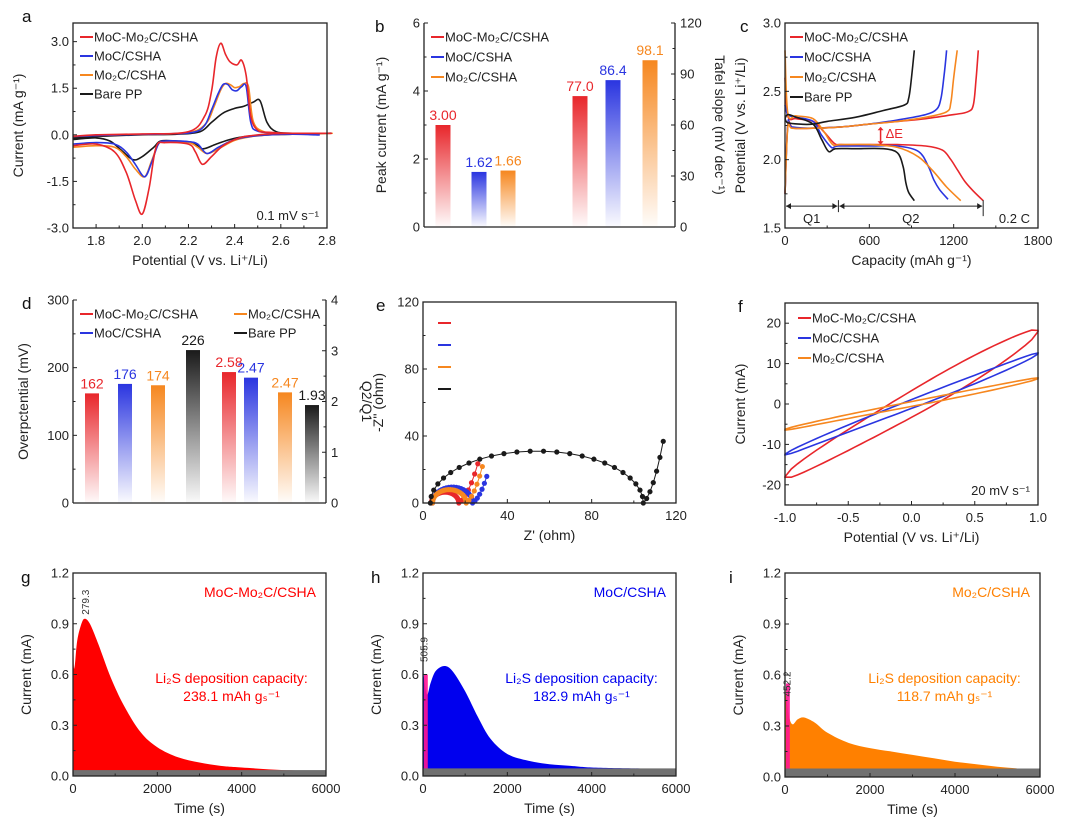 The width and height of the screenshot is (1080, 831). Describe the element at coordinates (912, 537) in the screenshot. I see `x-axis-label: Potential (V vs. Li⁺/Li)` at that location.